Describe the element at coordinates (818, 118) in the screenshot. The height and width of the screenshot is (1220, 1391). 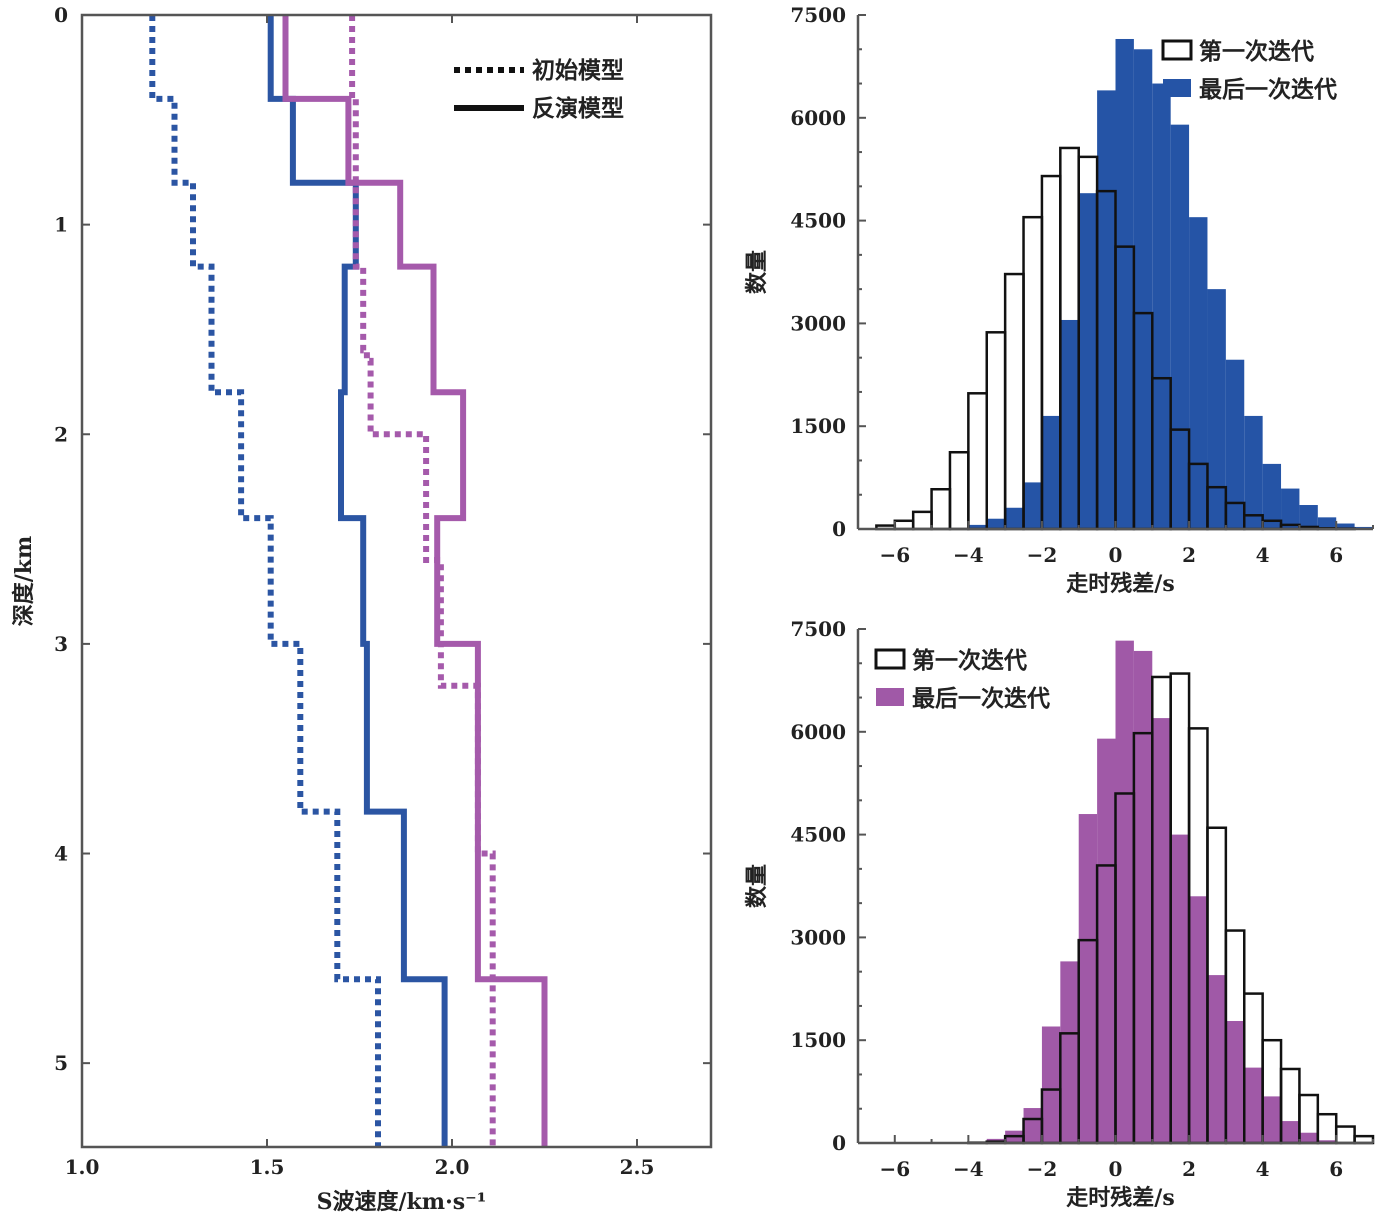
I see `y-tick-label: 6000` at that location.